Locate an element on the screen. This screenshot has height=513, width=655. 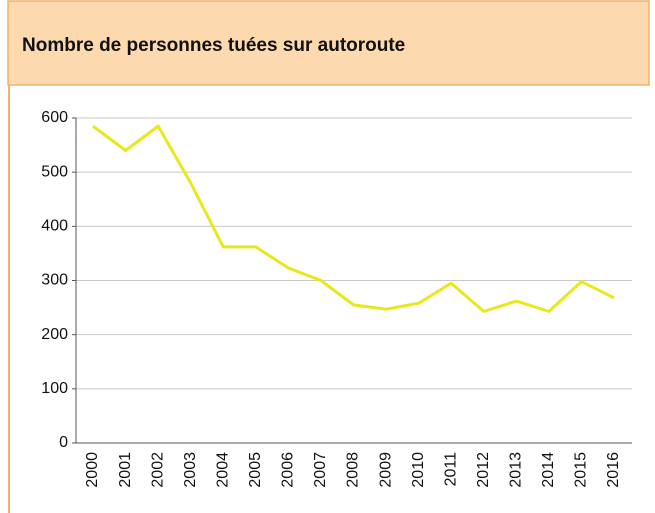
x-tick-label: 2011 is located at coordinates (450, 469).